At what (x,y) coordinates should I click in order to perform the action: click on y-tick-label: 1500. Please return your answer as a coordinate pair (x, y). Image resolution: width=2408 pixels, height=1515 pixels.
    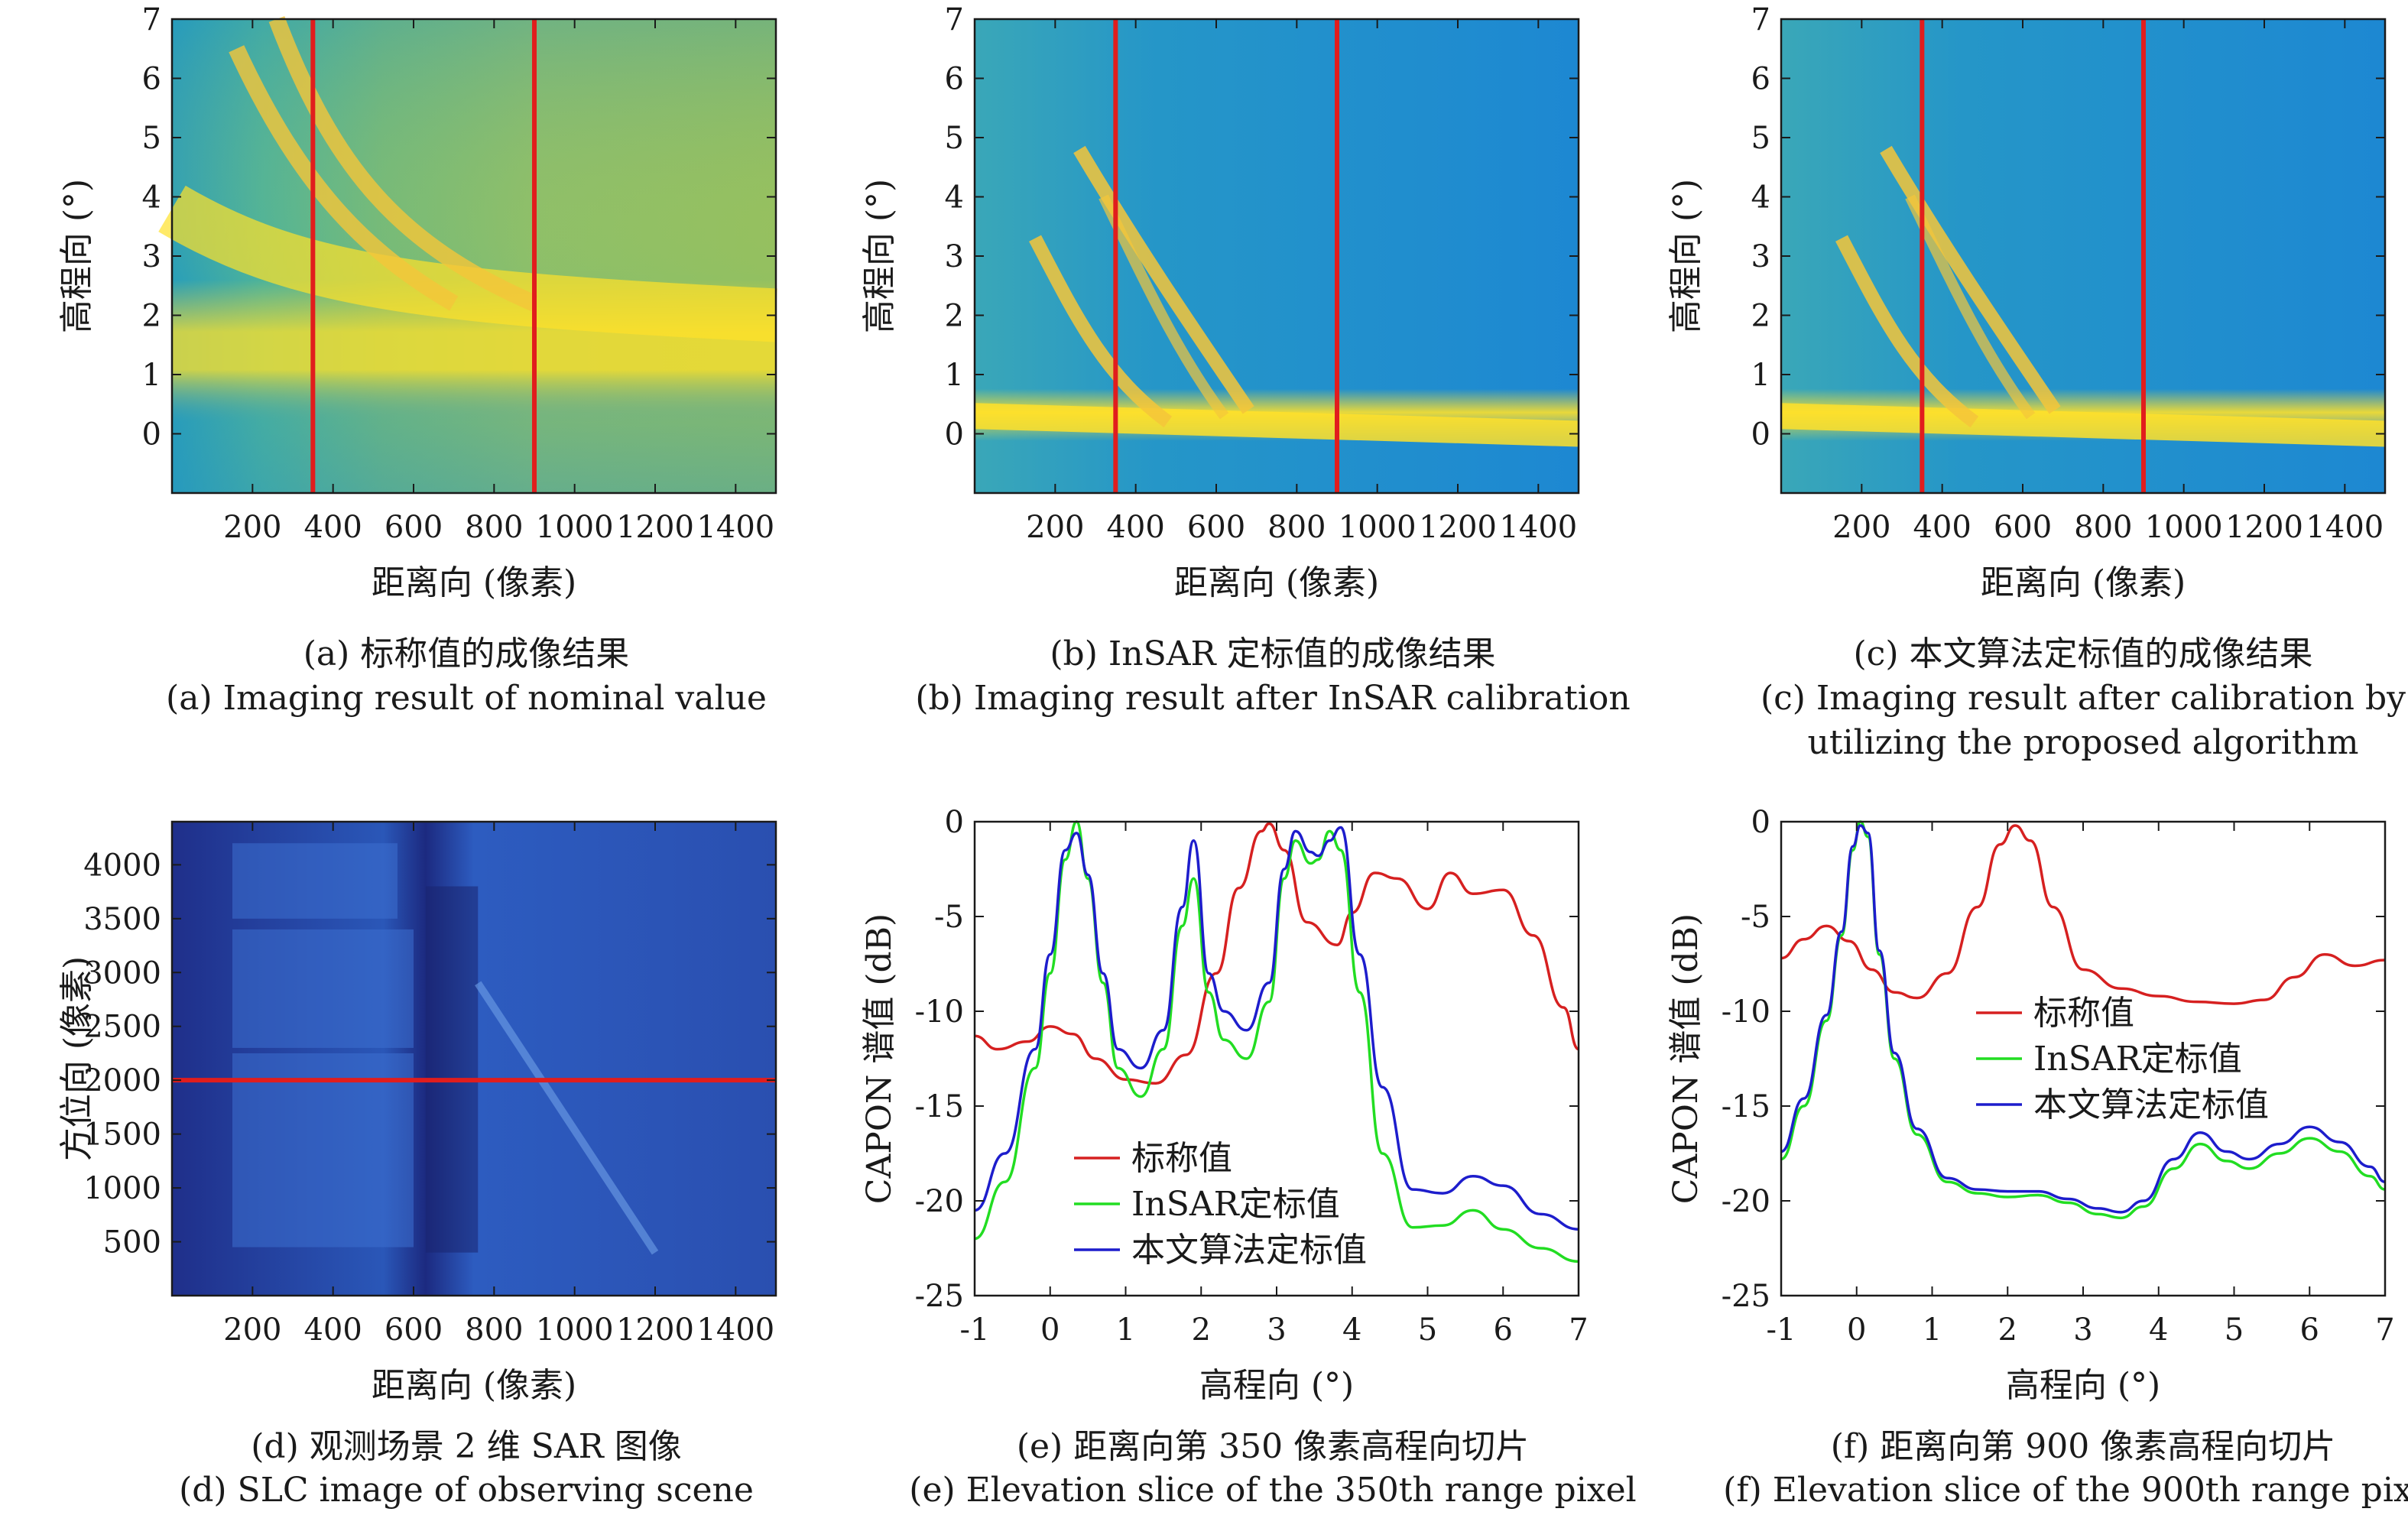
    Looking at the image, I should click on (122, 1135).